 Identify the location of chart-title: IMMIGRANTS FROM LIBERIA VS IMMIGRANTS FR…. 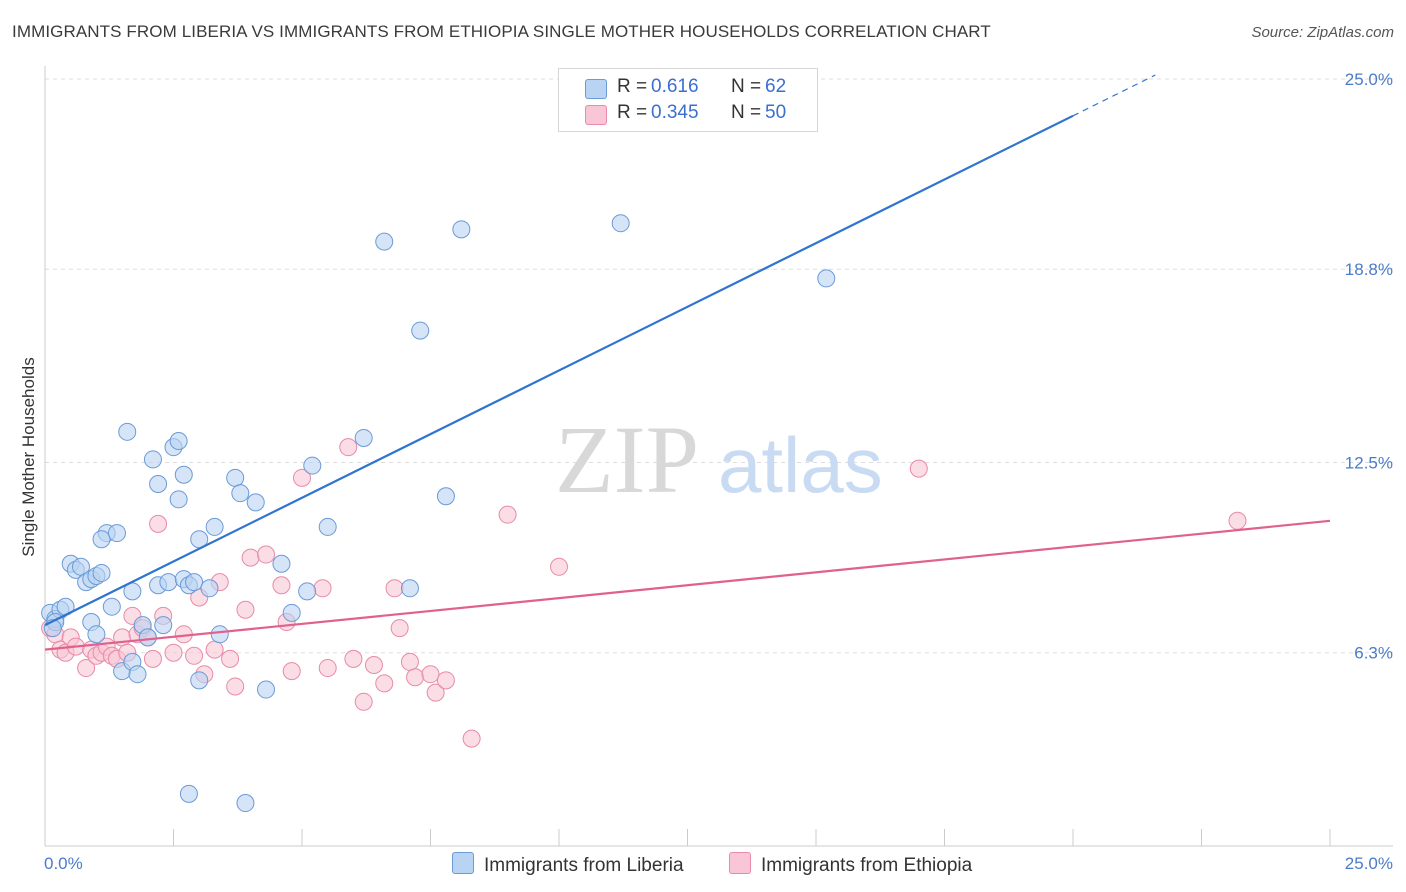
(501, 31).